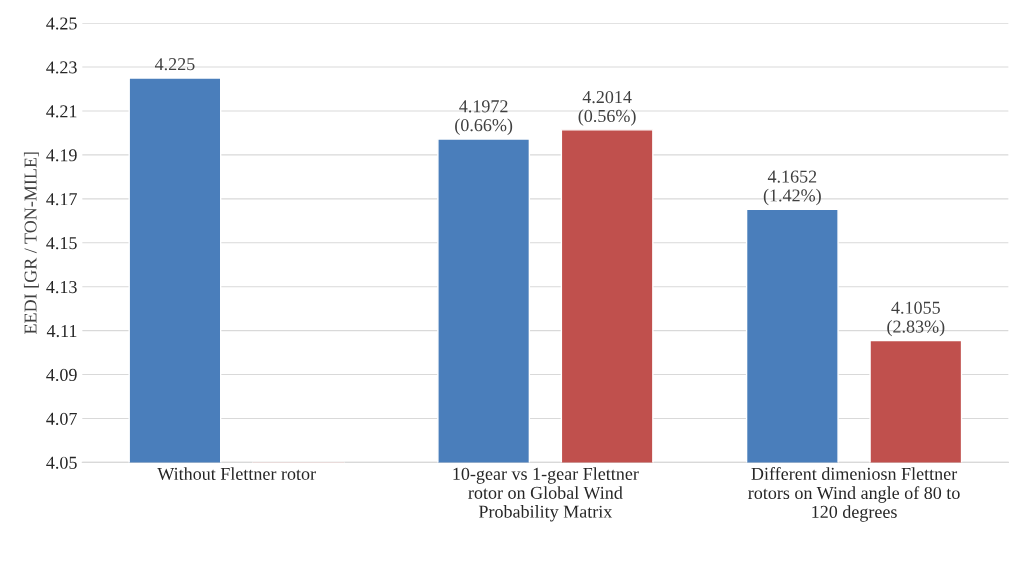 The width and height of the screenshot is (1029, 578). Describe the element at coordinates (61, 23) in the screenshot. I see `y-tick-label: 4.25` at that location.